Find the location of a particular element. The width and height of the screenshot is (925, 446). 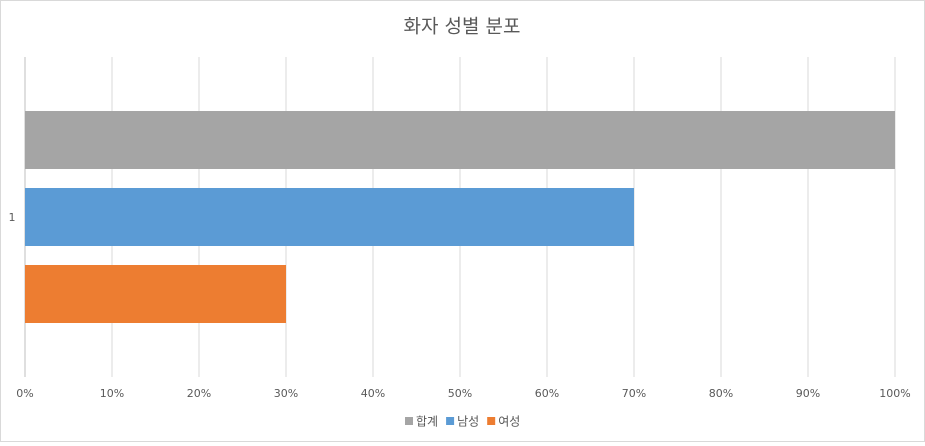

x-tick-label: 50% is located at coordinates (460, 393).